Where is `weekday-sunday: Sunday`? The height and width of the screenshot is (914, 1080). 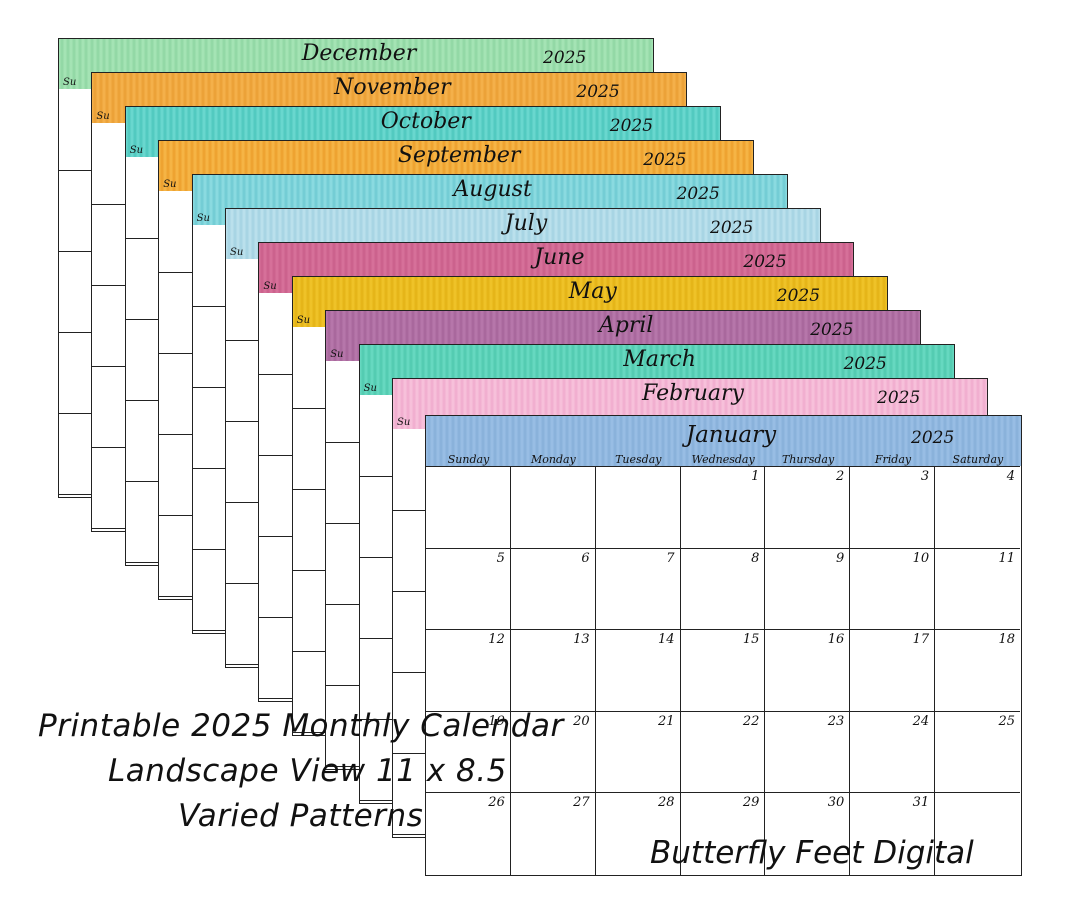
weekday-sunday: Sunday is located at coordinates (468, 459).